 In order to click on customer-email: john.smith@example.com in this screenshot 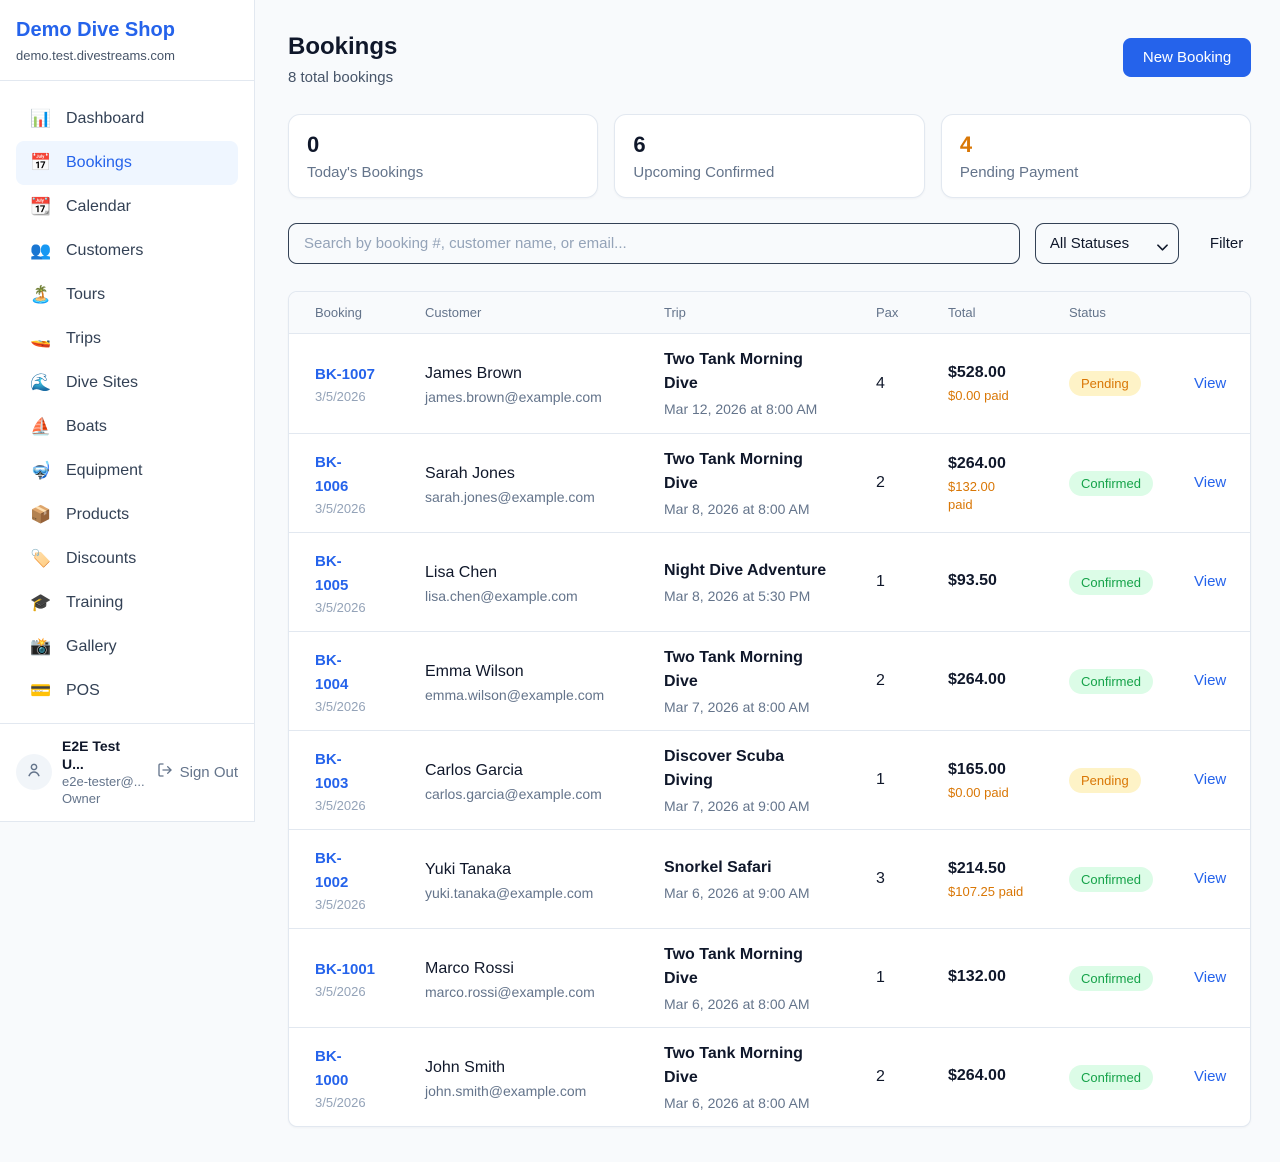, I will do `click(506, 1090)`.